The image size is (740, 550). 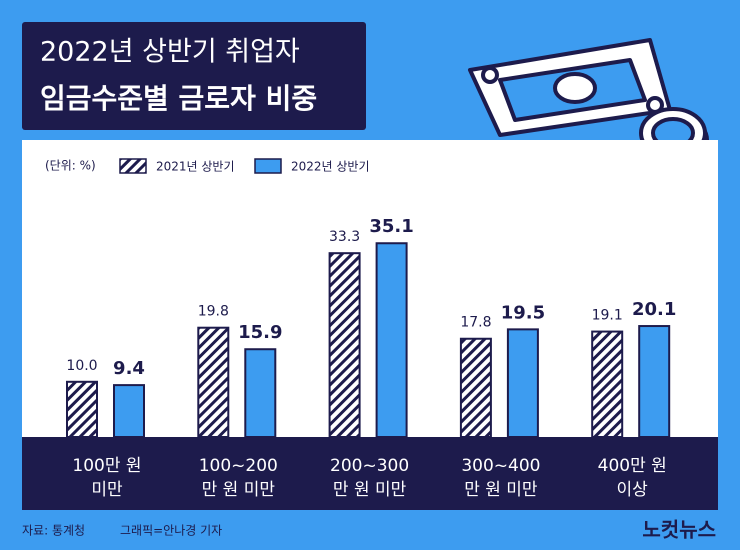 I want to click on title-box, so click(x=194, y=76).